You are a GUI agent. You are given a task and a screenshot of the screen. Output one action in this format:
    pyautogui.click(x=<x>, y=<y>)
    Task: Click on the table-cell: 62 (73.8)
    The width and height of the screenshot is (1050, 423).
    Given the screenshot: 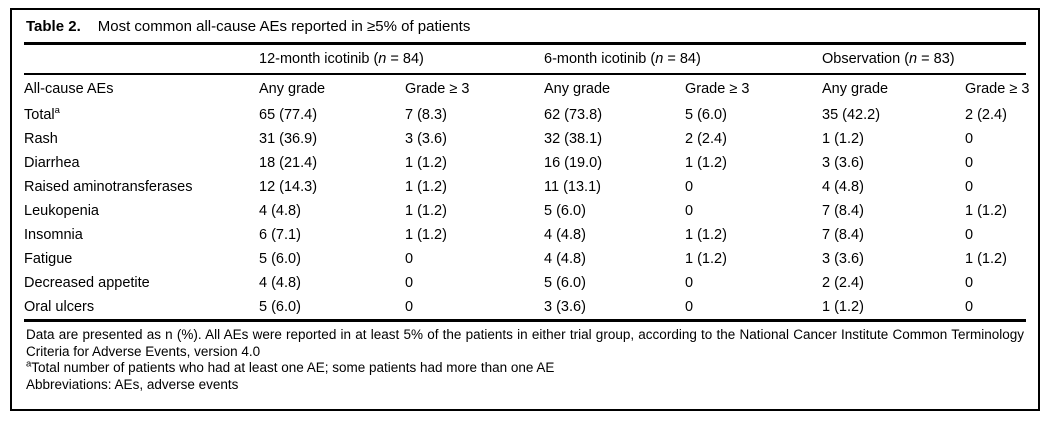 What is the action you would take?
    pyautogui.click(x=573, y=115)
    